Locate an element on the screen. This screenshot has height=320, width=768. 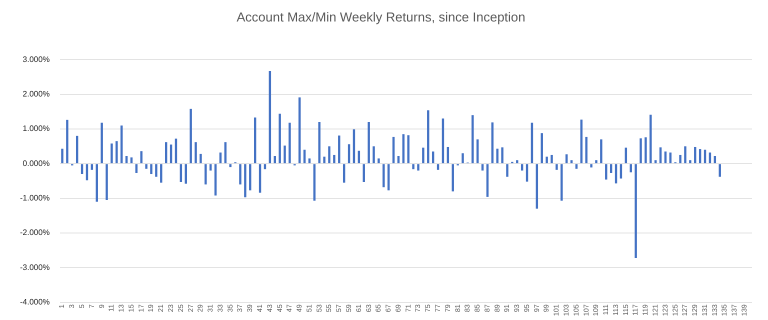
y-tick-label: 2.000% is located at coordinates (36, 93).